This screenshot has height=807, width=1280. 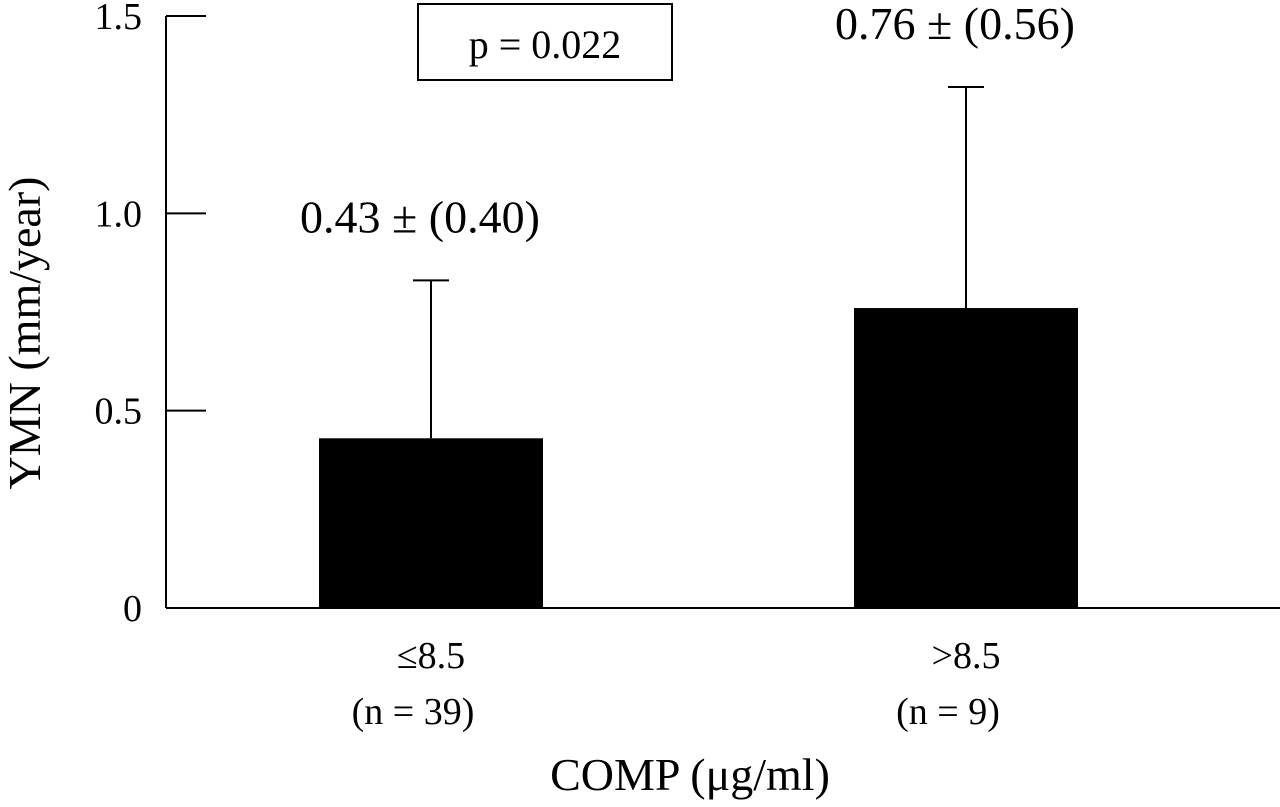 I want to click on y-tick-label: 1.5, so click(x=119, y=19).